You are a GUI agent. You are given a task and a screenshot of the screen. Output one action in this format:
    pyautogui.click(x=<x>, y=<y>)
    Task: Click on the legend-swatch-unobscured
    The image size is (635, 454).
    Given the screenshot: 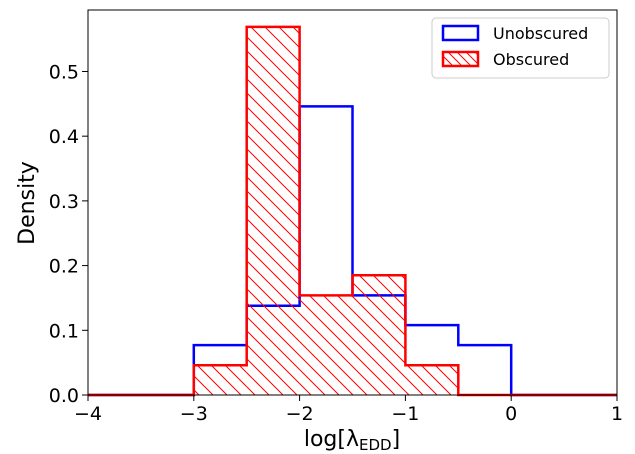 What is the action you would take?
    pyautogui.click(x=460, y=33)
    